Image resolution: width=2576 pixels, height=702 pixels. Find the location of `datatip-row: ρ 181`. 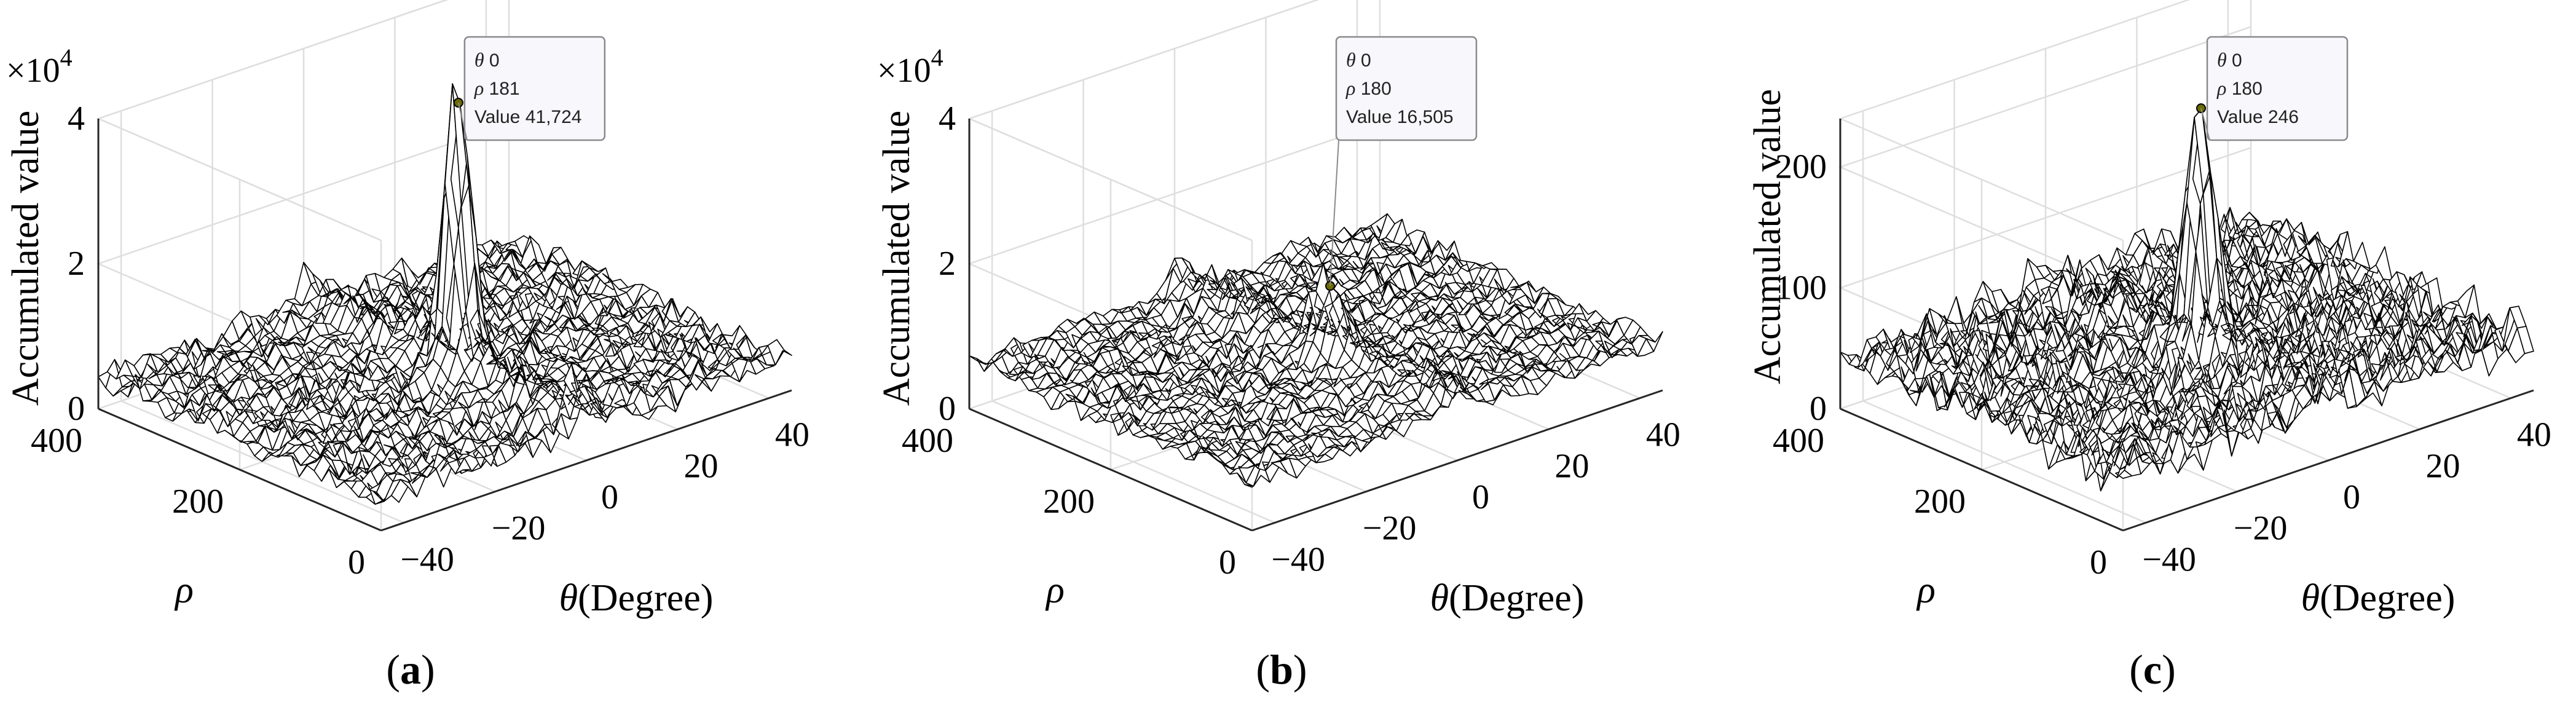

datatip-row: ρ 181 is located at coordinates (497, 88).